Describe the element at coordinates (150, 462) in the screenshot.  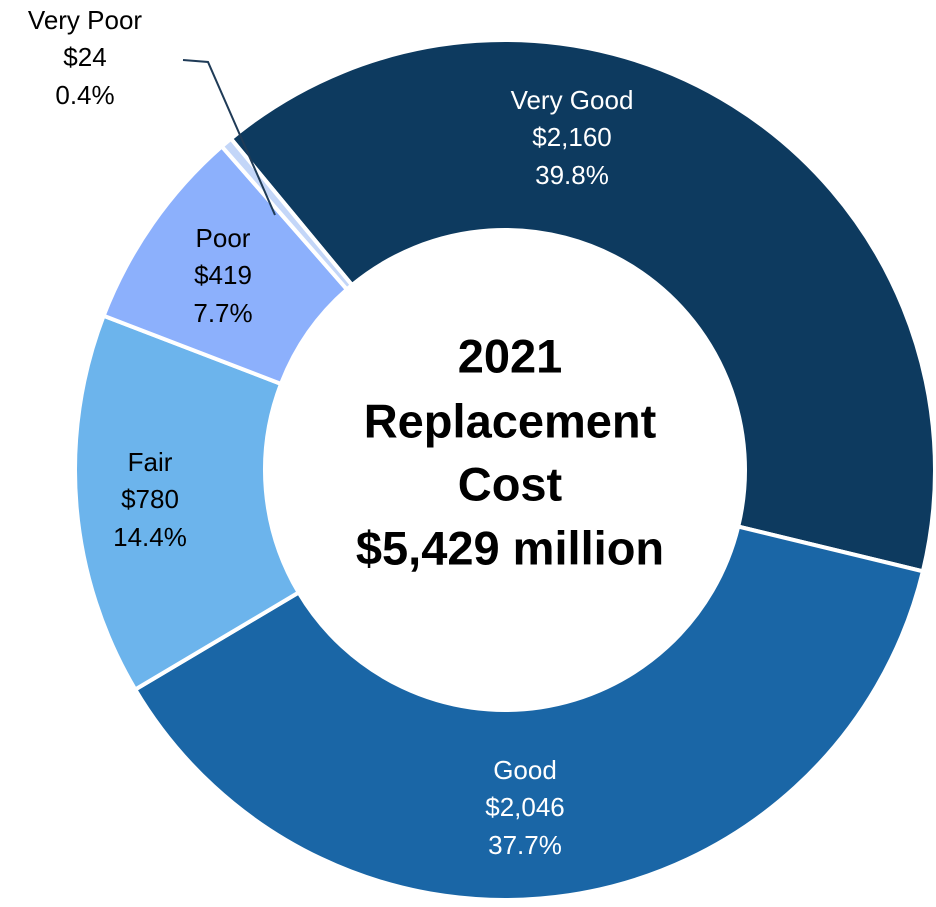
I see `slice-label: Fair` at that location.